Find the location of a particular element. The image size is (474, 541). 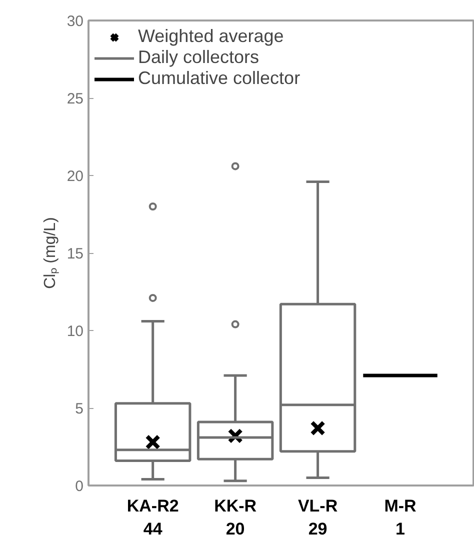

x-tick-label: M-R 1 is located at coordinates (400, 517).